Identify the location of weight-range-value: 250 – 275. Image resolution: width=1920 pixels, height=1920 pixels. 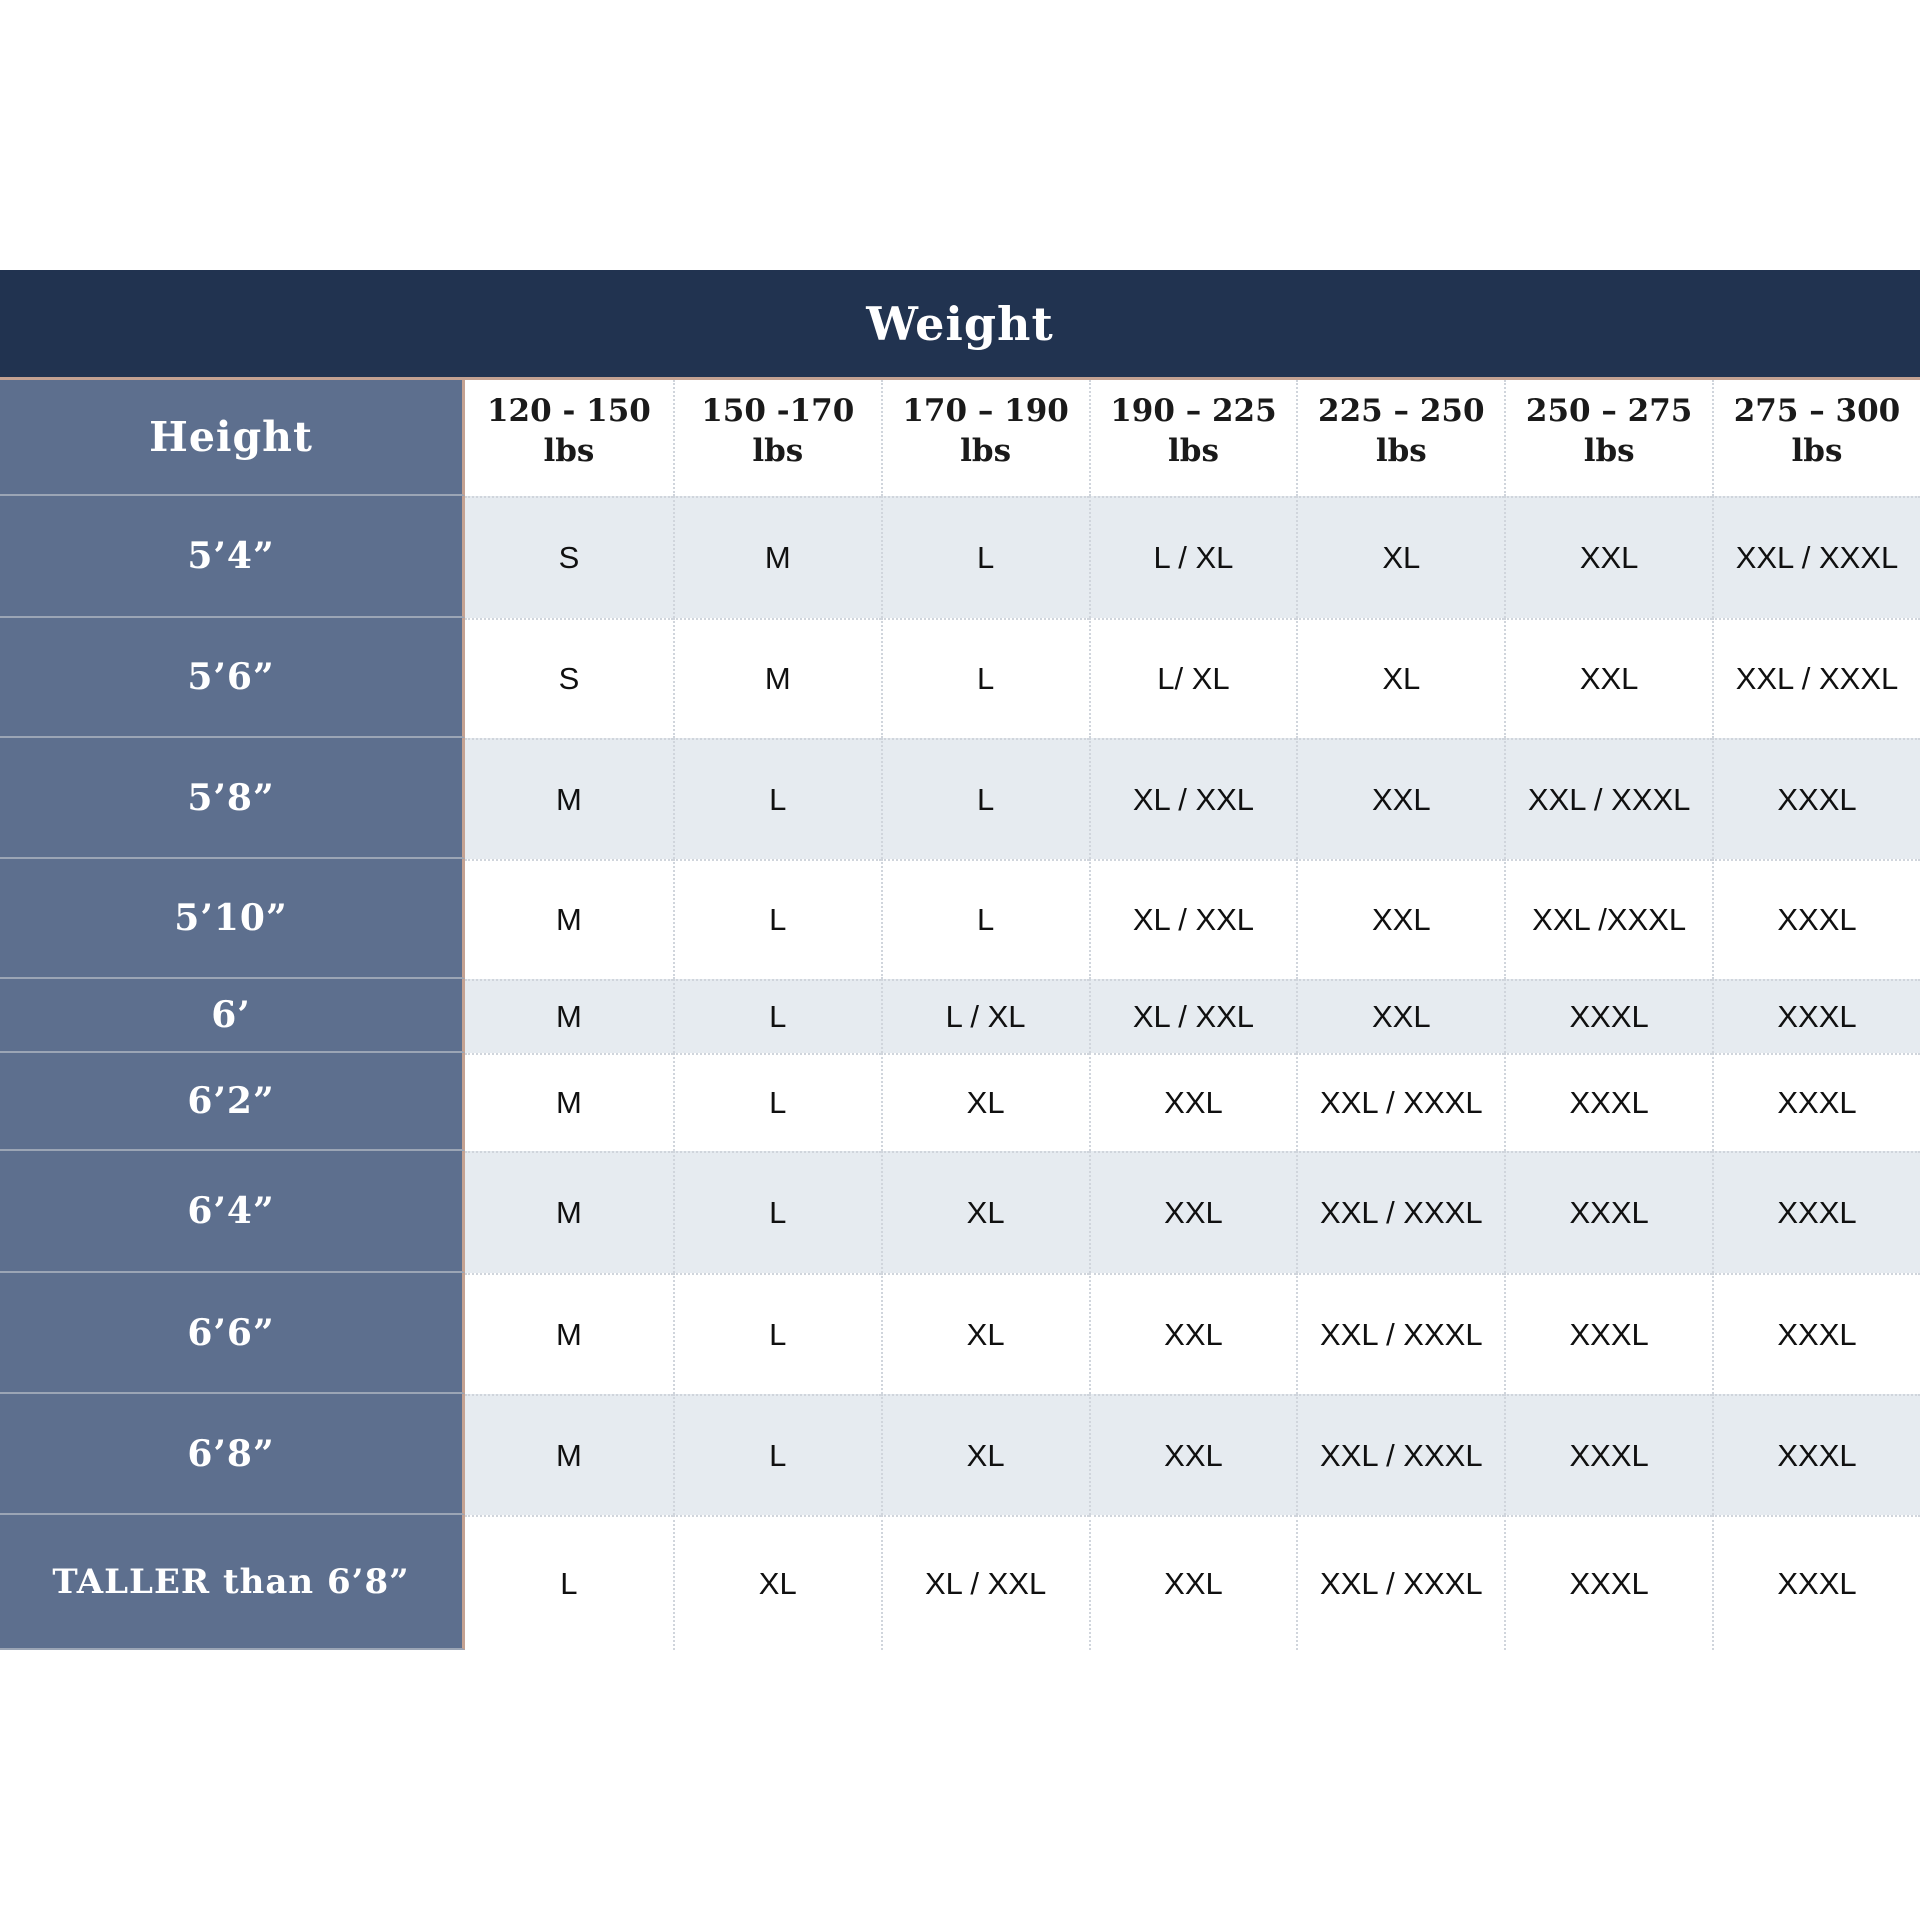
(1609, 410).